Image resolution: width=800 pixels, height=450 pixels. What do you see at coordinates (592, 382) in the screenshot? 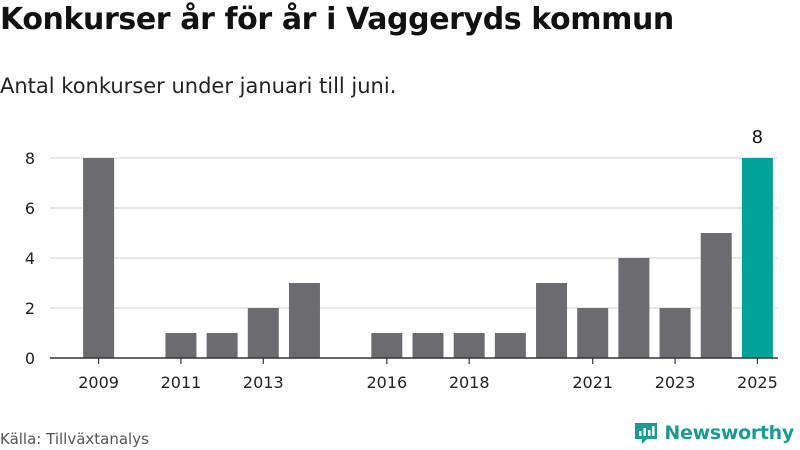
I see `x-tick-label: 2021` at bounding box center [592, 382].